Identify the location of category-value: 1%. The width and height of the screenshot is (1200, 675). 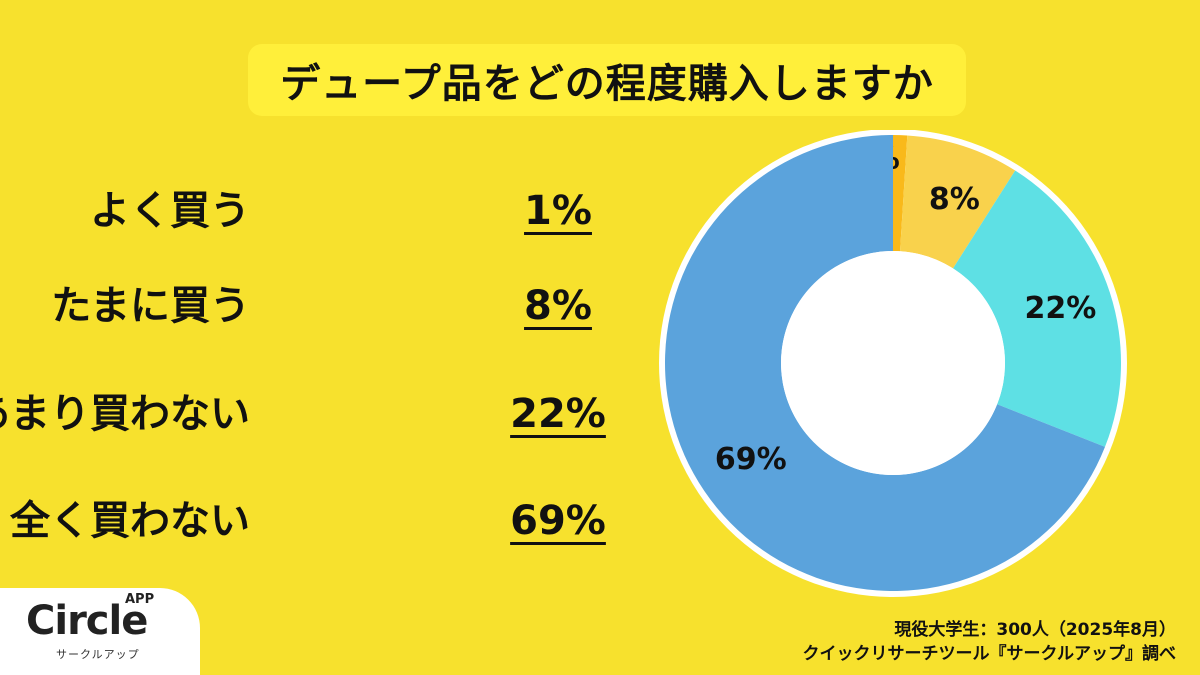
(558, 211).